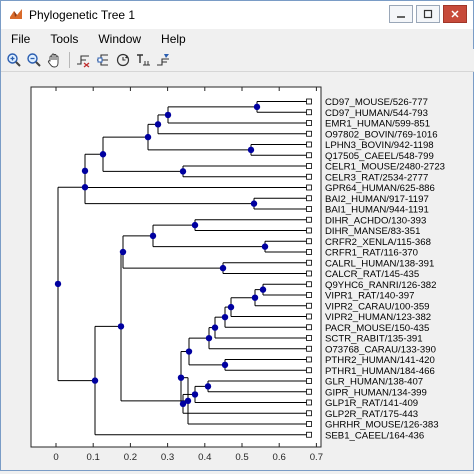  What do you see at coordinates (167, 457) in the screenshot?
I see `x-tick-label: 0.3` at bounding box center [167, 457].